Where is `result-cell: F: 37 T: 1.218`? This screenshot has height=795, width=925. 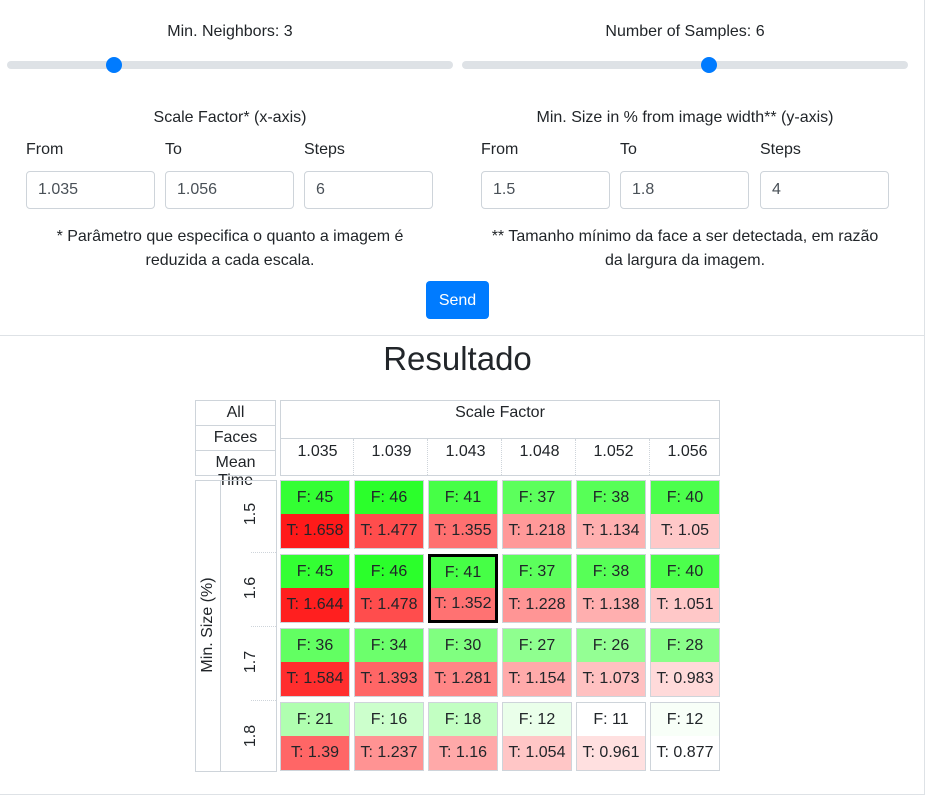
result-cell: F: 37 T: 1.218 is located at coordinates (537, 514).